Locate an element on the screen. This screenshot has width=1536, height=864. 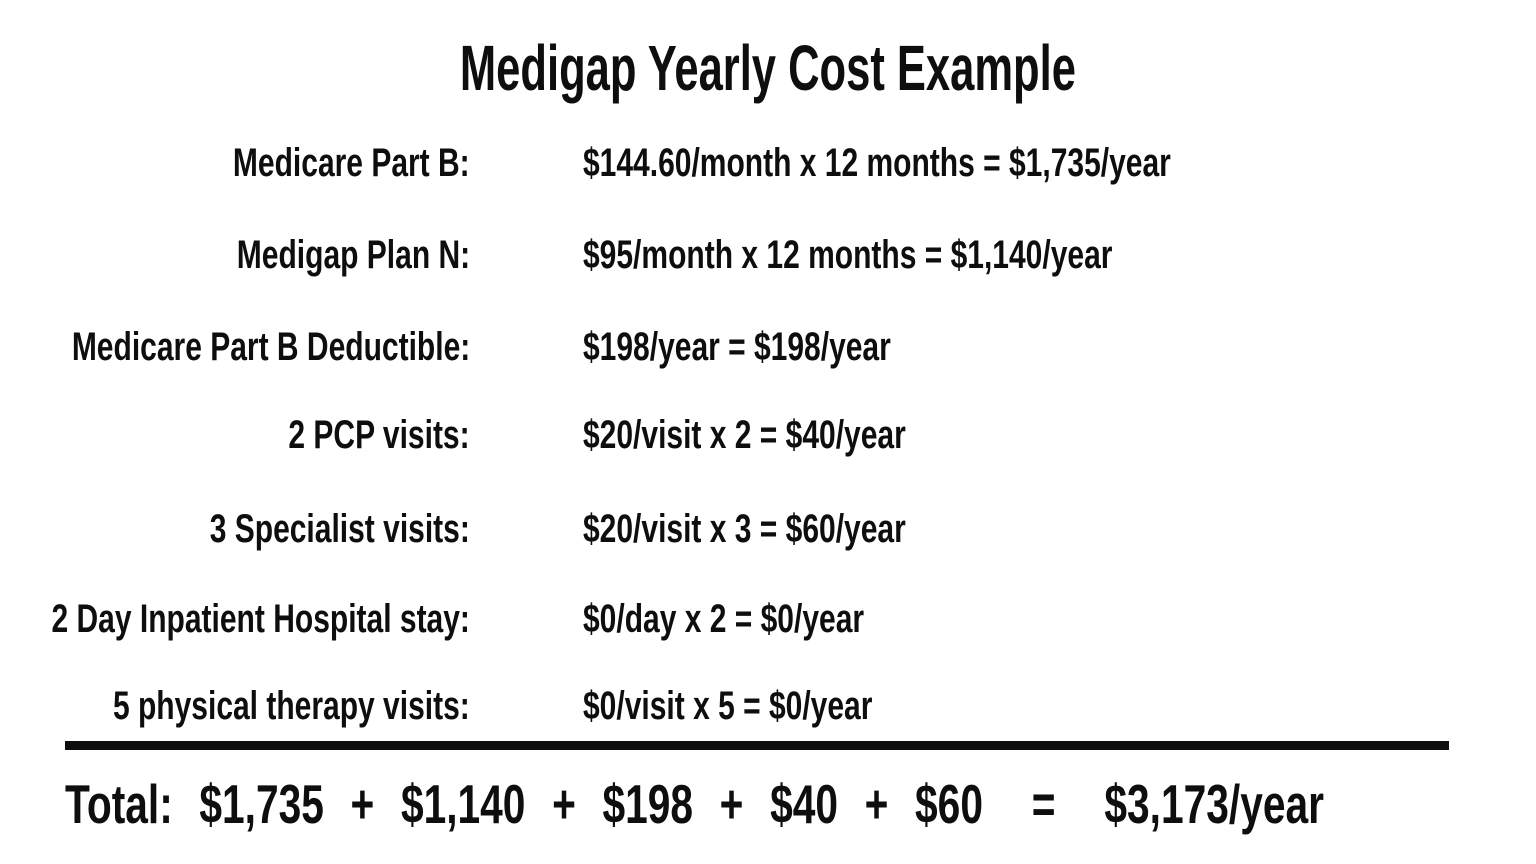
cost-row-label-cell: 2 Day Inpatient Hospital stay: is located at coordinates (235, 619).